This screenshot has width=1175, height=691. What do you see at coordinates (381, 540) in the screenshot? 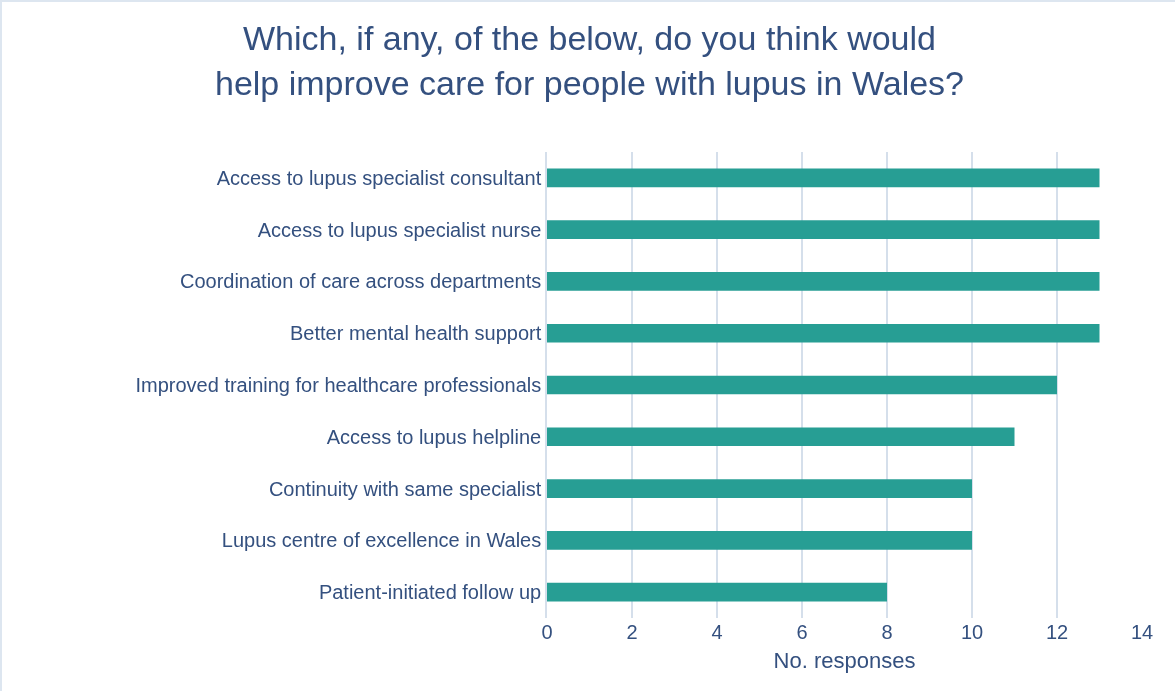
I see `y-tick-label: Lupus centre of excellence in Wales` at bounding box center [381, 540].